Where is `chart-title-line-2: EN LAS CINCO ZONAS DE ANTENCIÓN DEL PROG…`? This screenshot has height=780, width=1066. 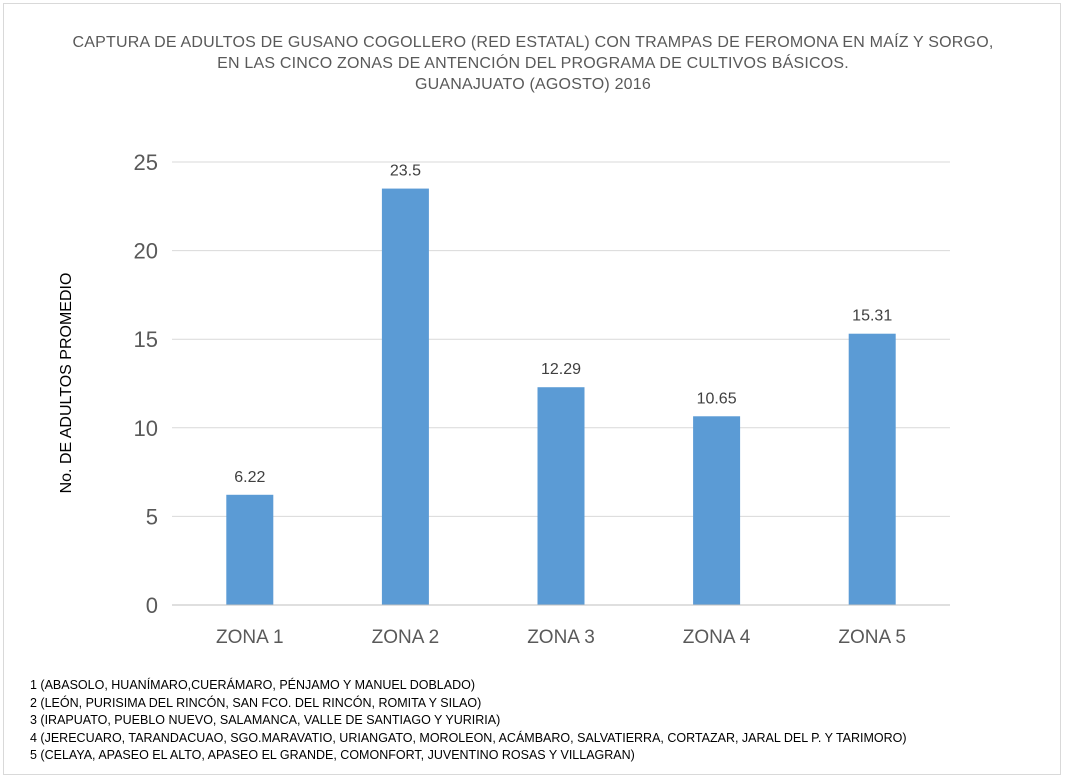
chart-title-line-2: EN LAS CINCO ZONAS DE ANTENCIÓN DEL PROG… is located at coordinates (533, 63).